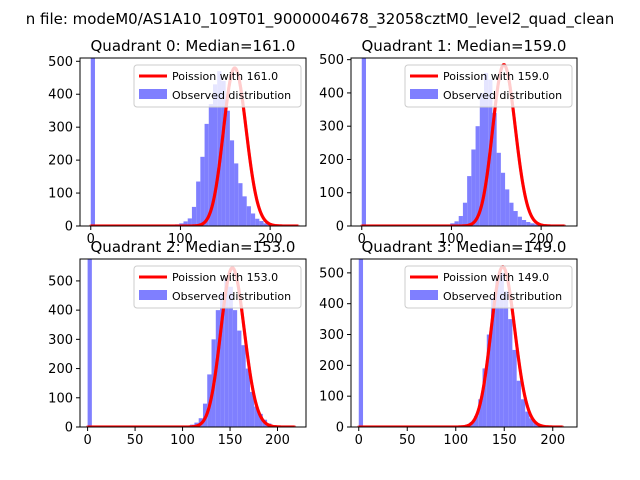 This screenshot has width=640, height=480. What do you see at coordinates (225, 76) in the screenshot?
I see `legend-label-poisson: Poission with 161.0` at bounding box center [225, 76].